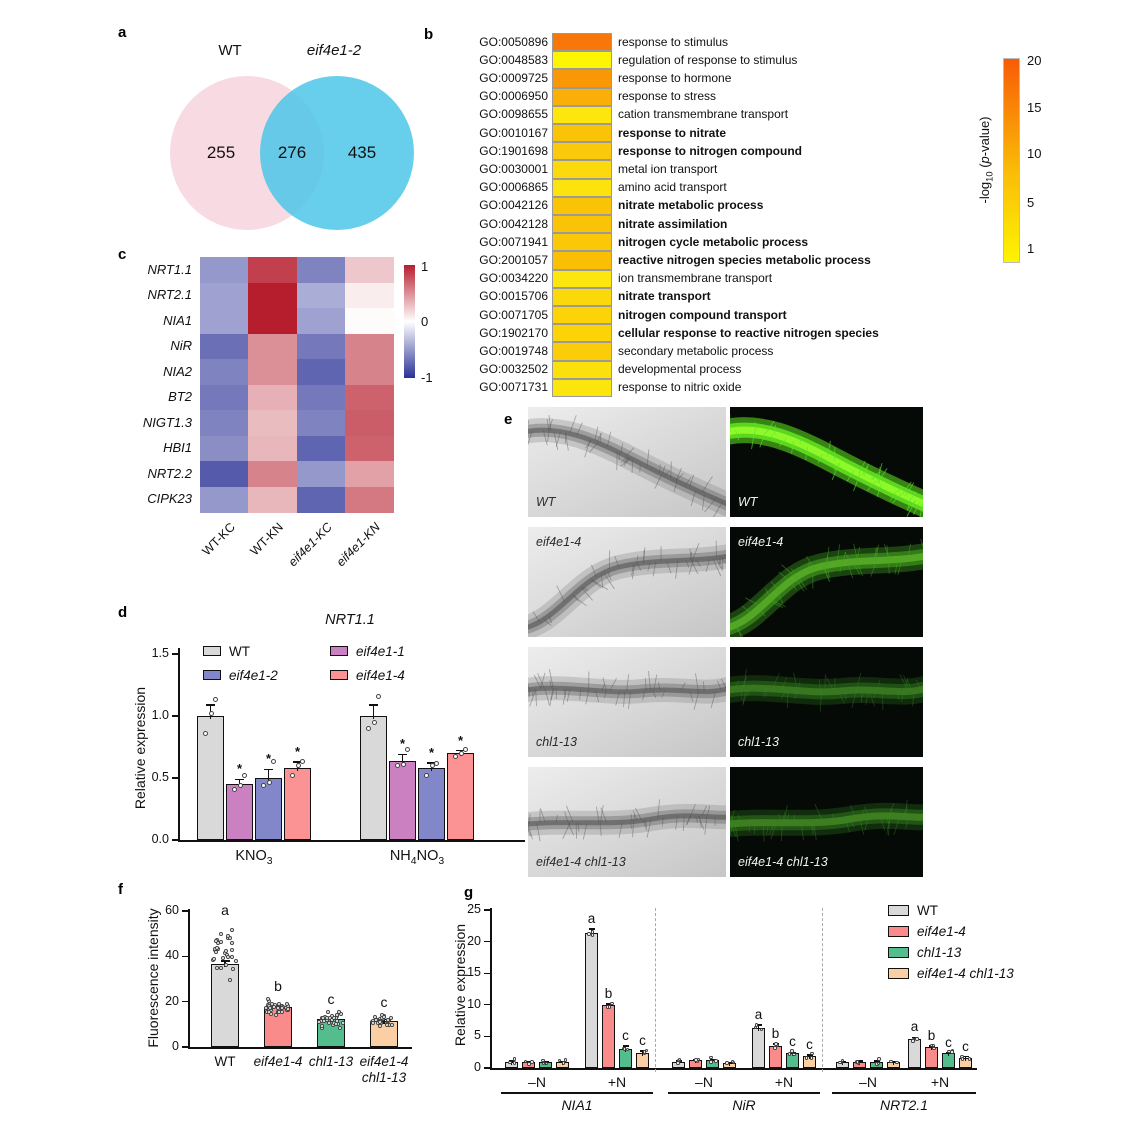 The height and width of the screenshot is (1145, 1127). What do you see at coordinates (460, 796) in the screenshot?
I see `chart-d-bar` at bounding box center [460, 796].